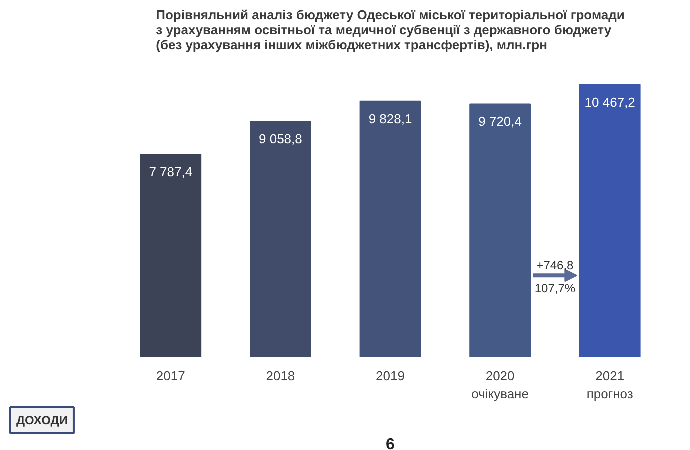 This screenshot has width=690, height=450. I want to click on annotation: +746,8, so click(555, 265).